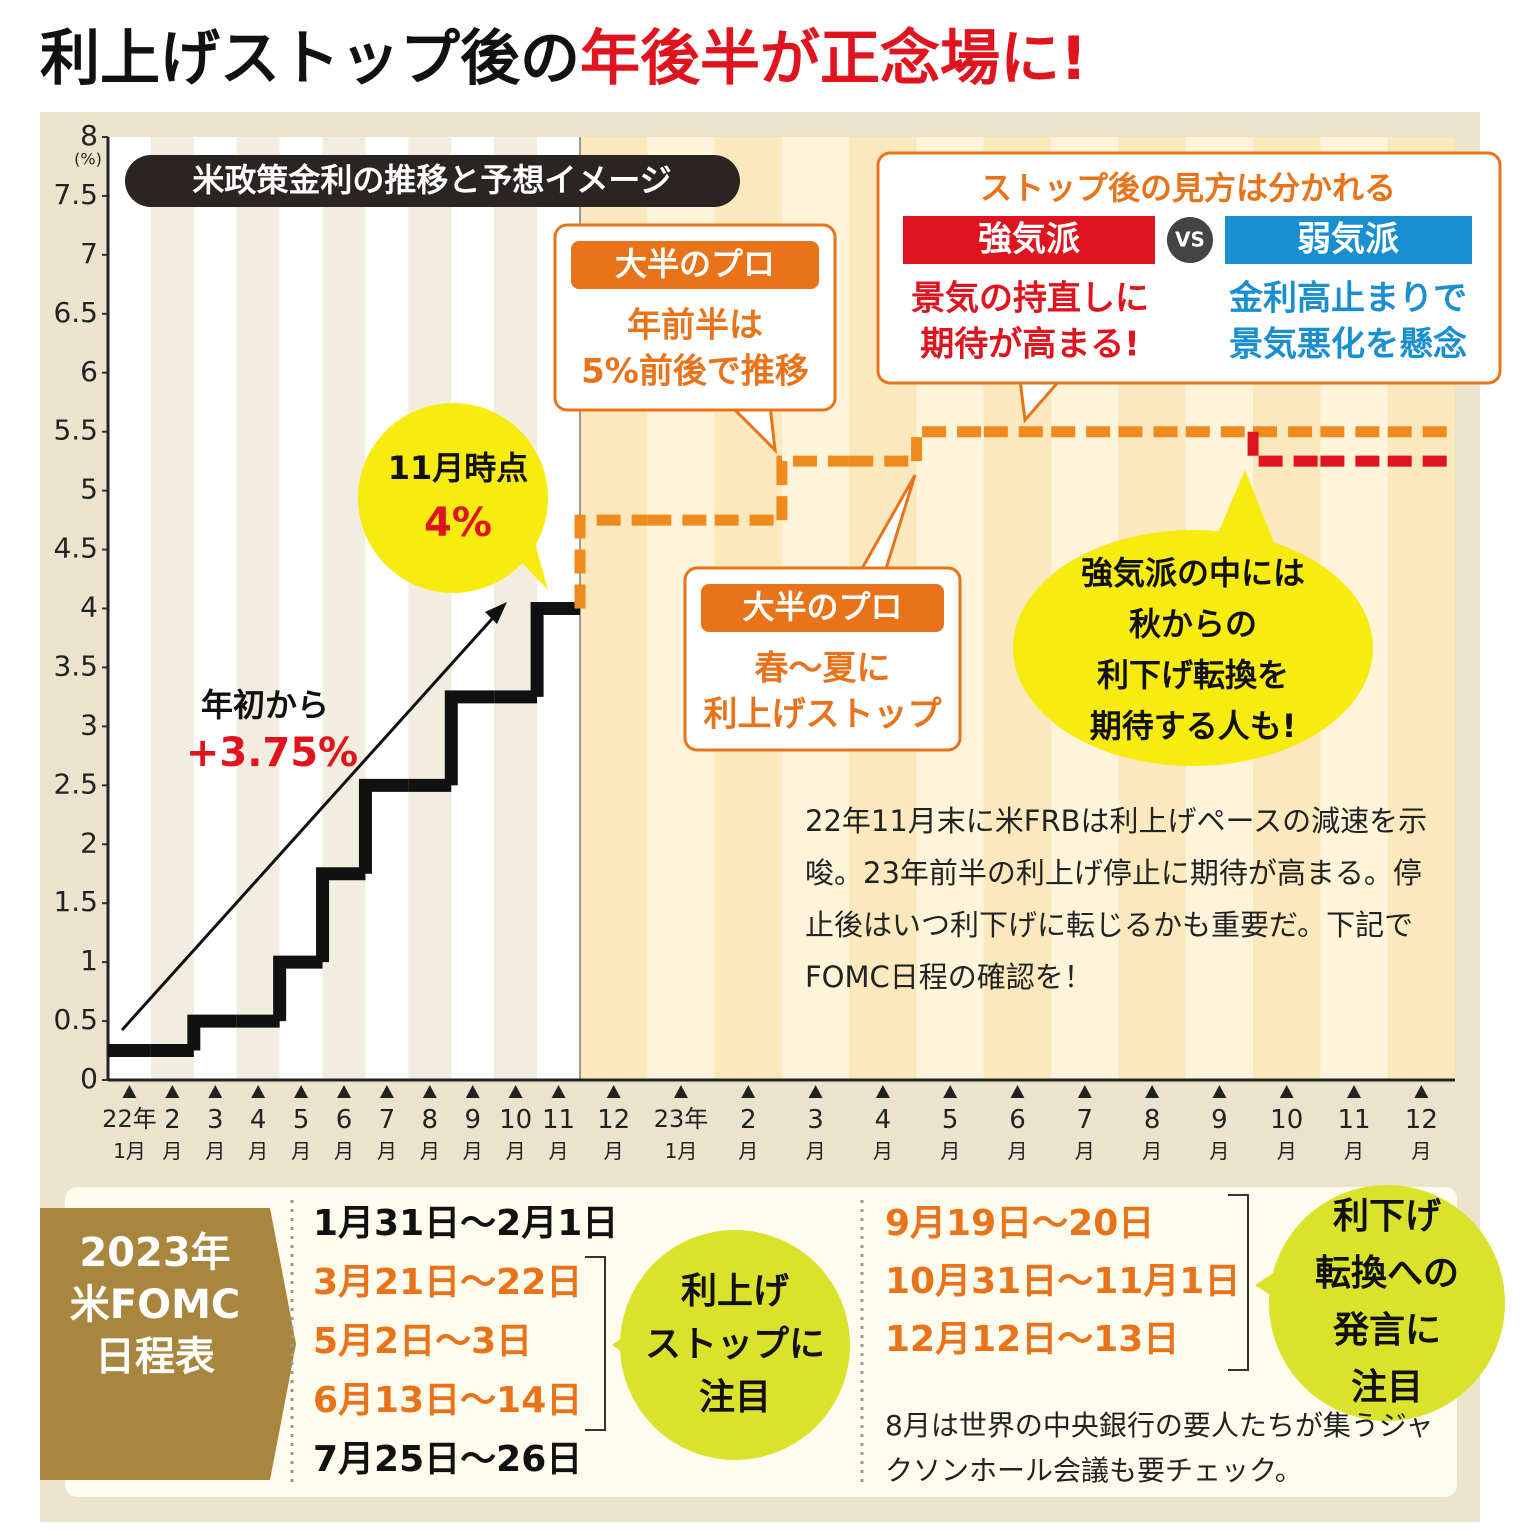 The height and width of the screenshot is (1531, 1524). I want to click on bear-line: 景気悪化を懸念, so click(1348, 345).